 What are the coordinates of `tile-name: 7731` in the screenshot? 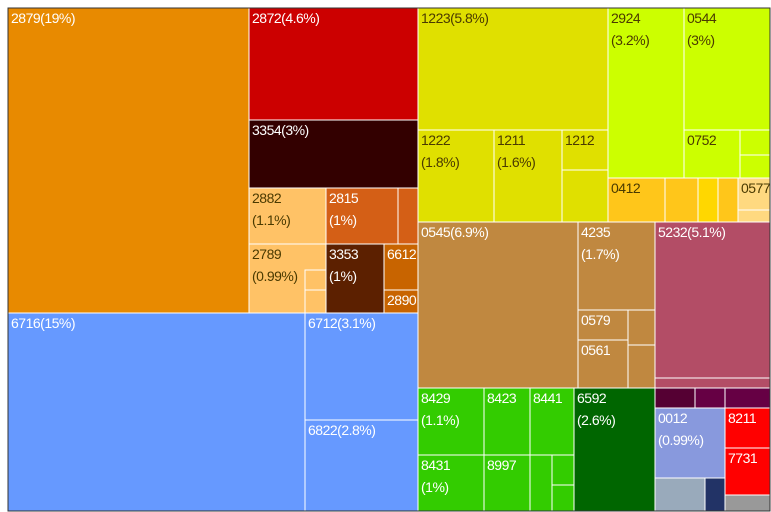 It's located at (743, 458).